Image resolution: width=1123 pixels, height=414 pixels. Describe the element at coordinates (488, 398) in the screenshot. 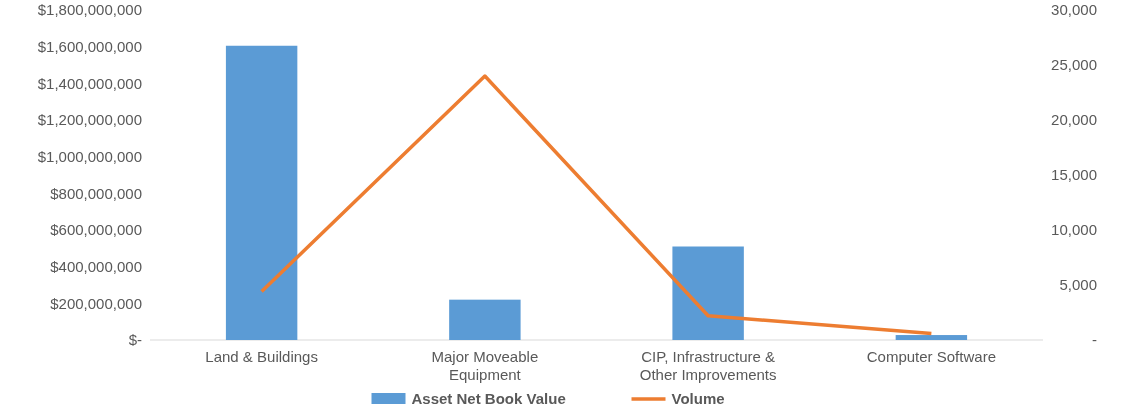

I see `legend-label: Asset Net Book Value` at that location.